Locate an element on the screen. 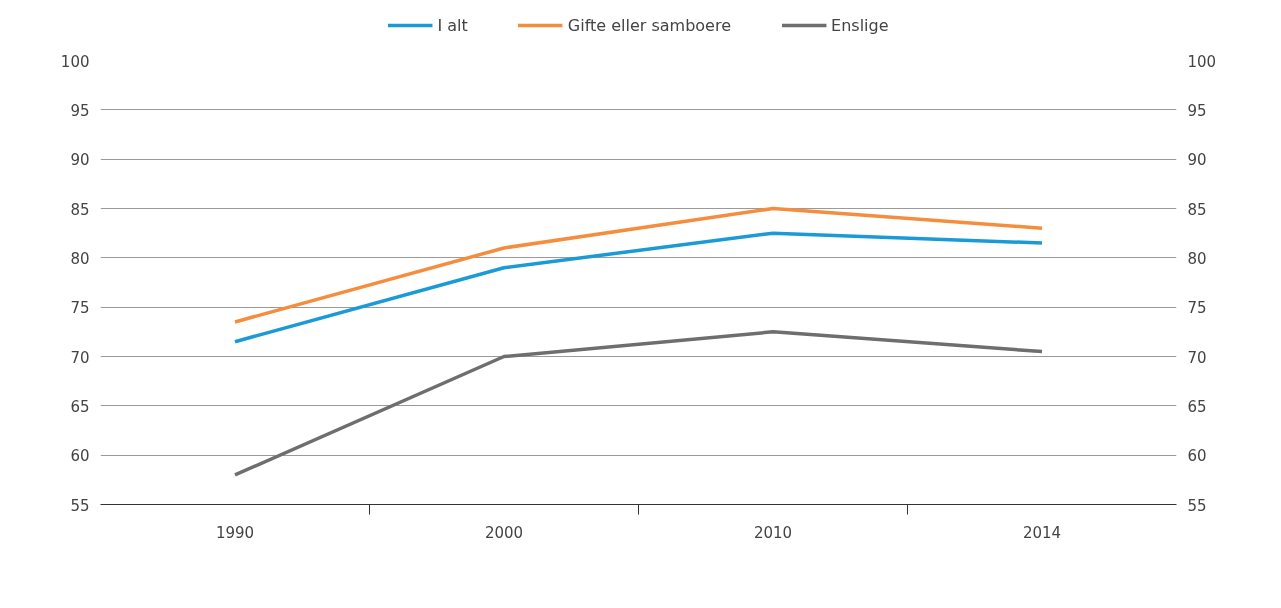 The width and height of the screenshot is (1281, 608). y2-tick-label: 75 is located at coordinates (1197, 308).